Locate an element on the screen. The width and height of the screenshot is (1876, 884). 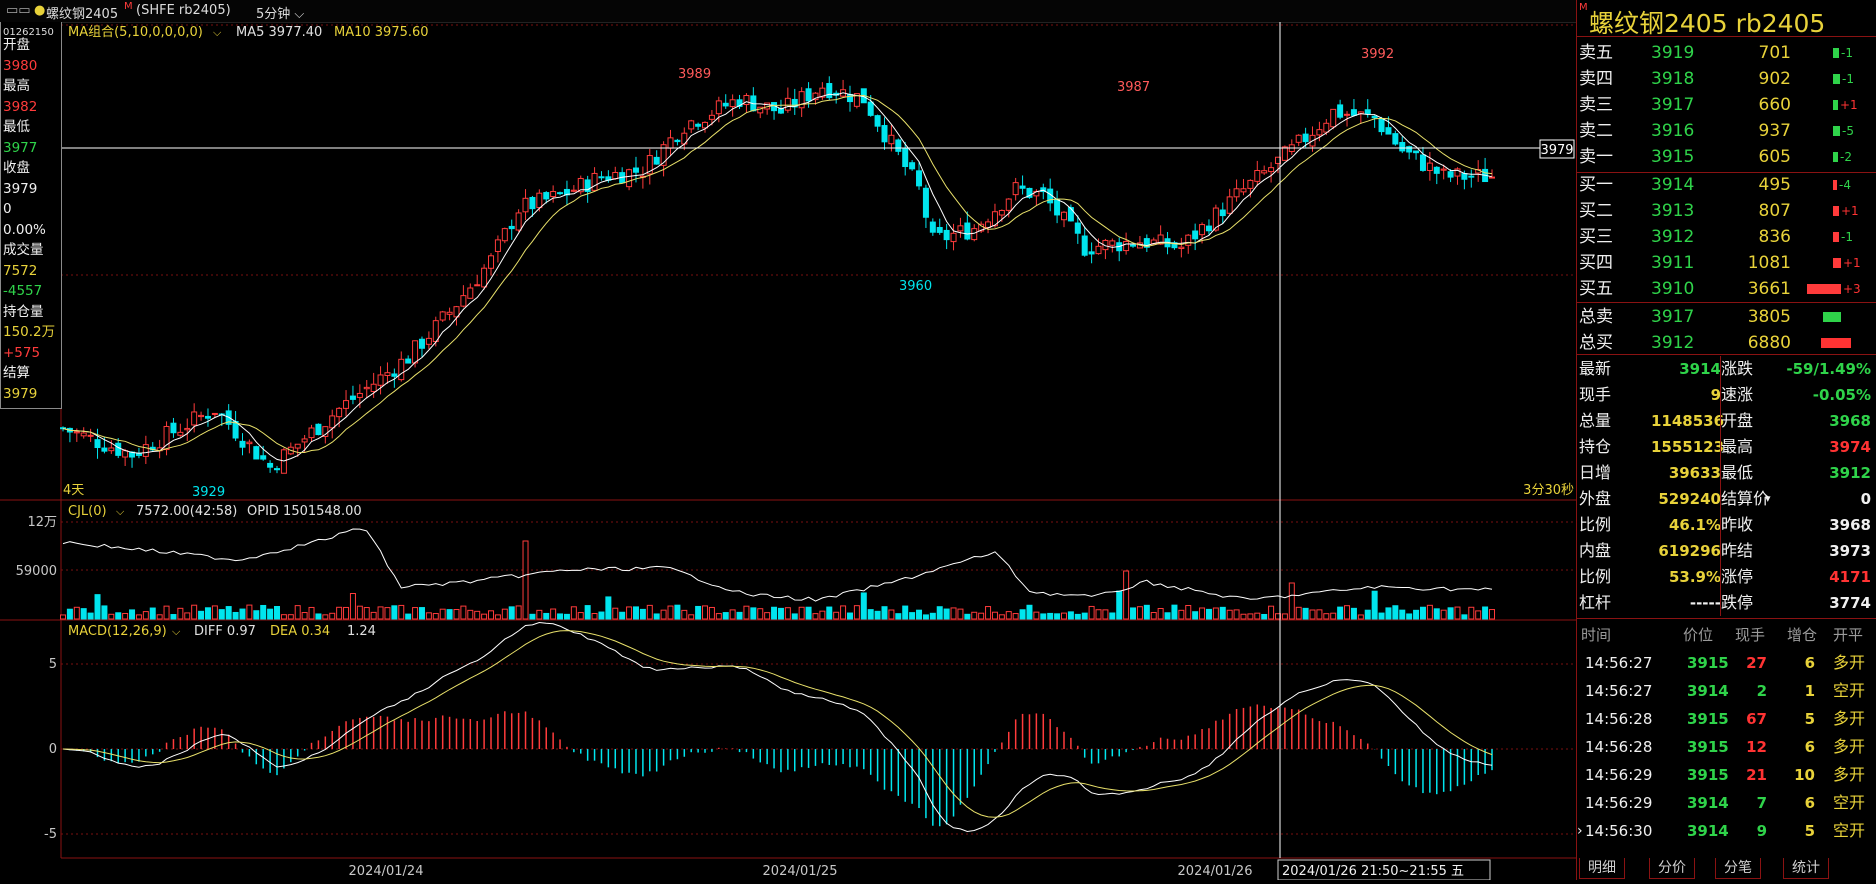
tab-stats: 统计 is located at coordinates (1806, 868).